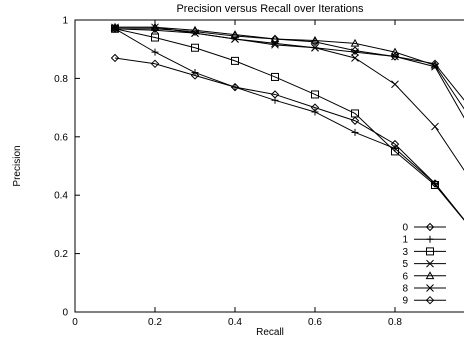  Describe the element at coordinates (405, 252) in the screenshot. I see `legend-label: 3` at that location.